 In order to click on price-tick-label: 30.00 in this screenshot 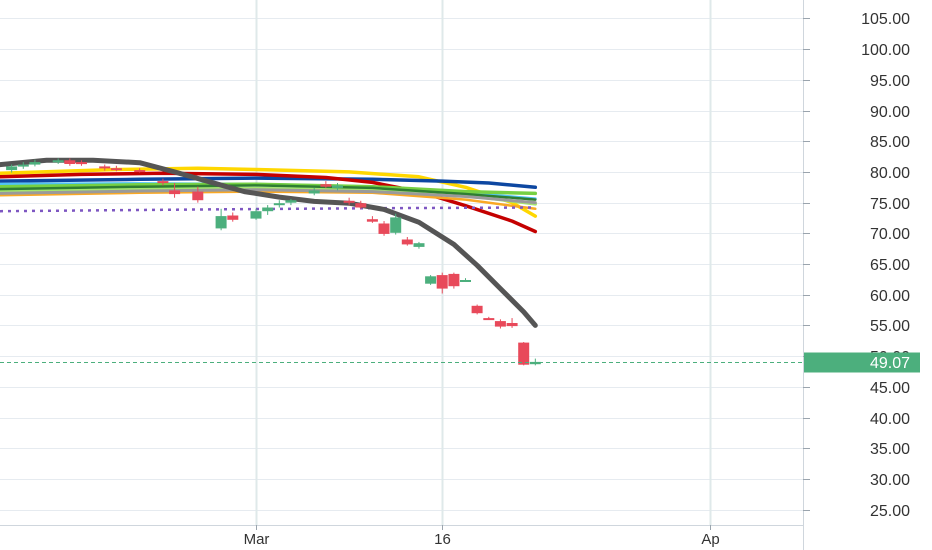, I will do `click(890, 480)`.